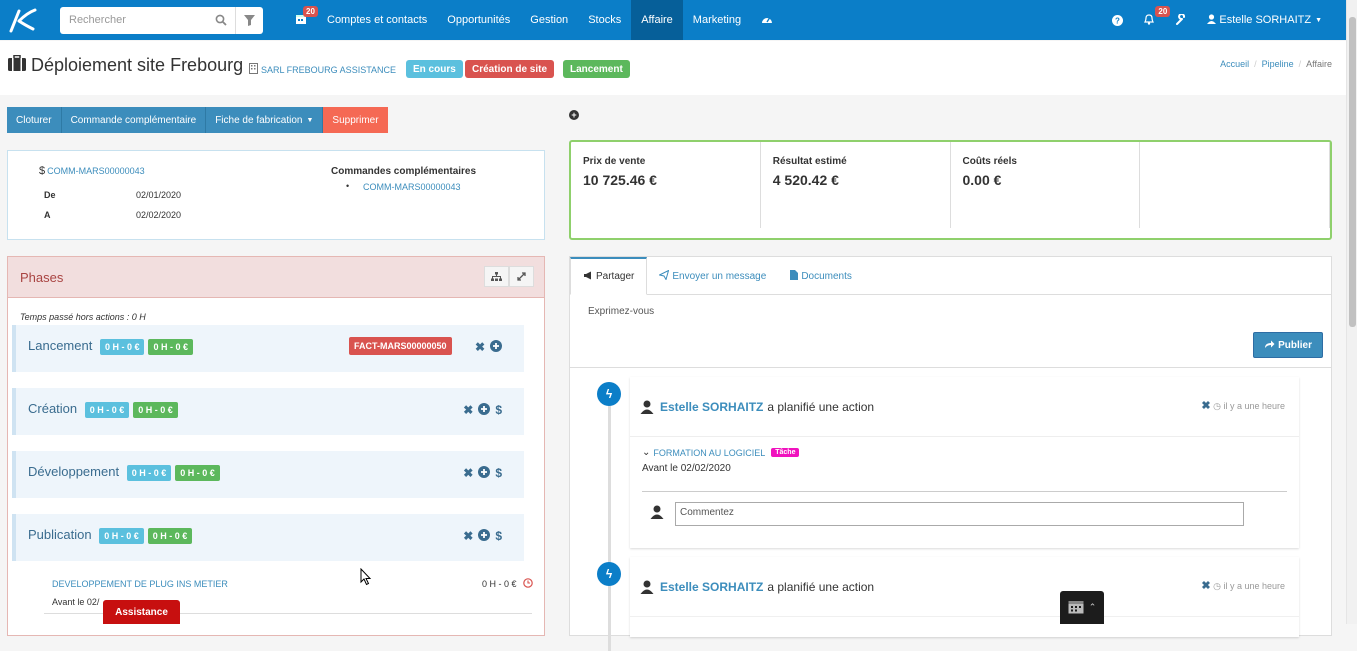 The height and width of the screenshot is (651, 1357). What do you see at coordinates (950, 367) in the screenshot?
I see `feed-divider` at bounding box center [950, 367].